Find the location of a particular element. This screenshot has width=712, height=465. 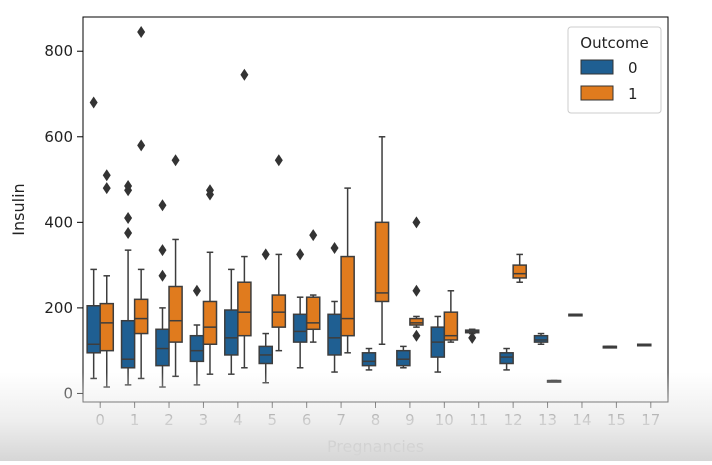

x-tick-label: 10 is located at coordinates (444, 420).